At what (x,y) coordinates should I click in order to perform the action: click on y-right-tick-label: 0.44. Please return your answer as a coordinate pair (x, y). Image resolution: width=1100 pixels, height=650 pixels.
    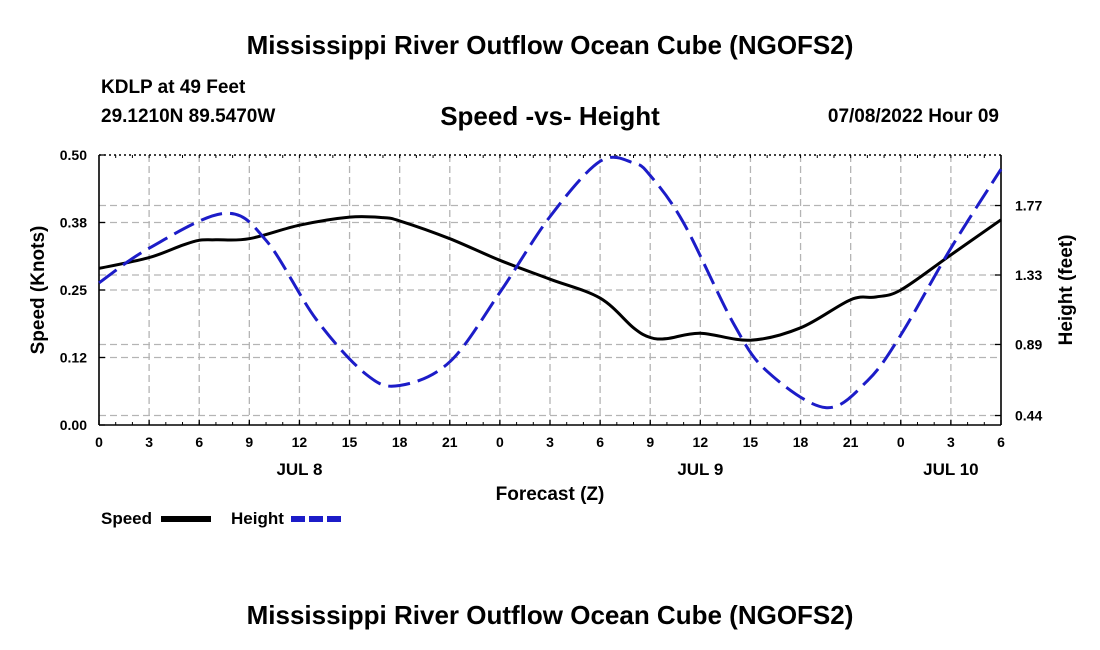
    Looking at the image, I should click on (1028, 416).